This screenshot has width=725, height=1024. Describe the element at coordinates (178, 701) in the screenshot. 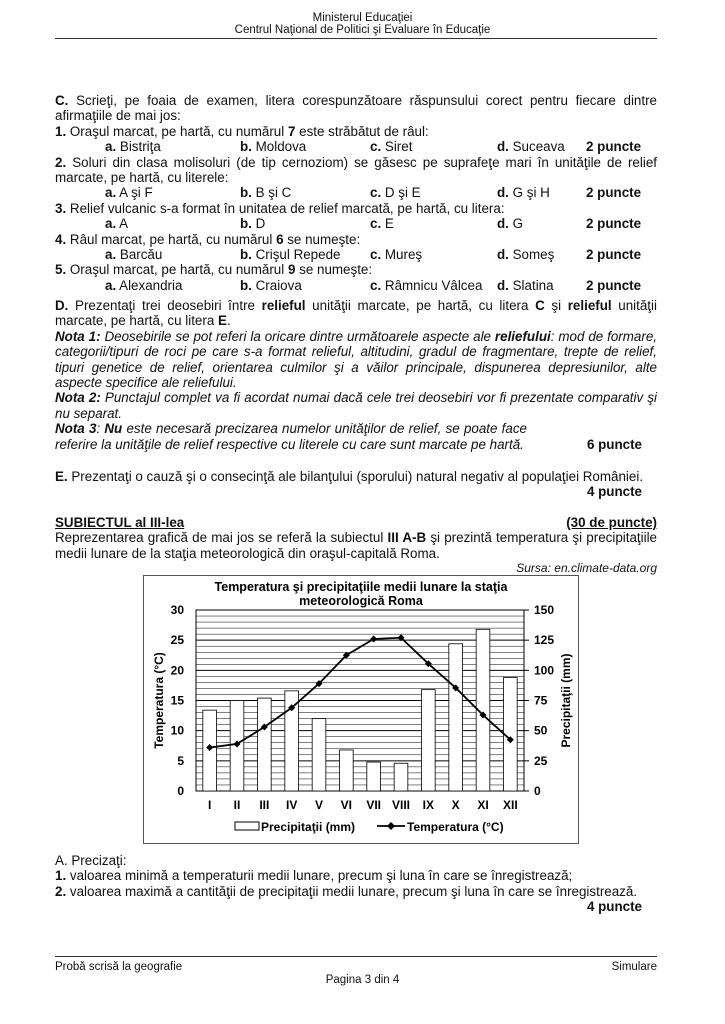

I see `y-left-tick: 15` at that location.